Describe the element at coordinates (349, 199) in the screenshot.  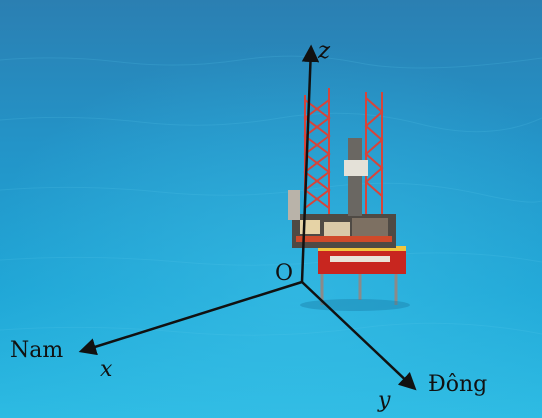
I see `oil-rig` at that location.